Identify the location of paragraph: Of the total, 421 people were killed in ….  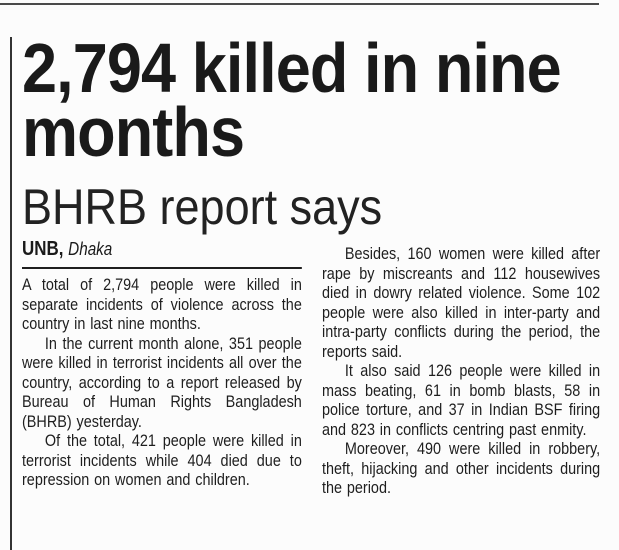
(162, 460).